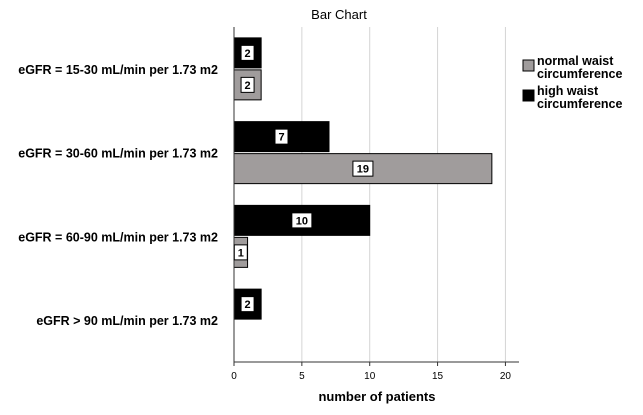  I want to click on data-label: 10, so click(302, 221).